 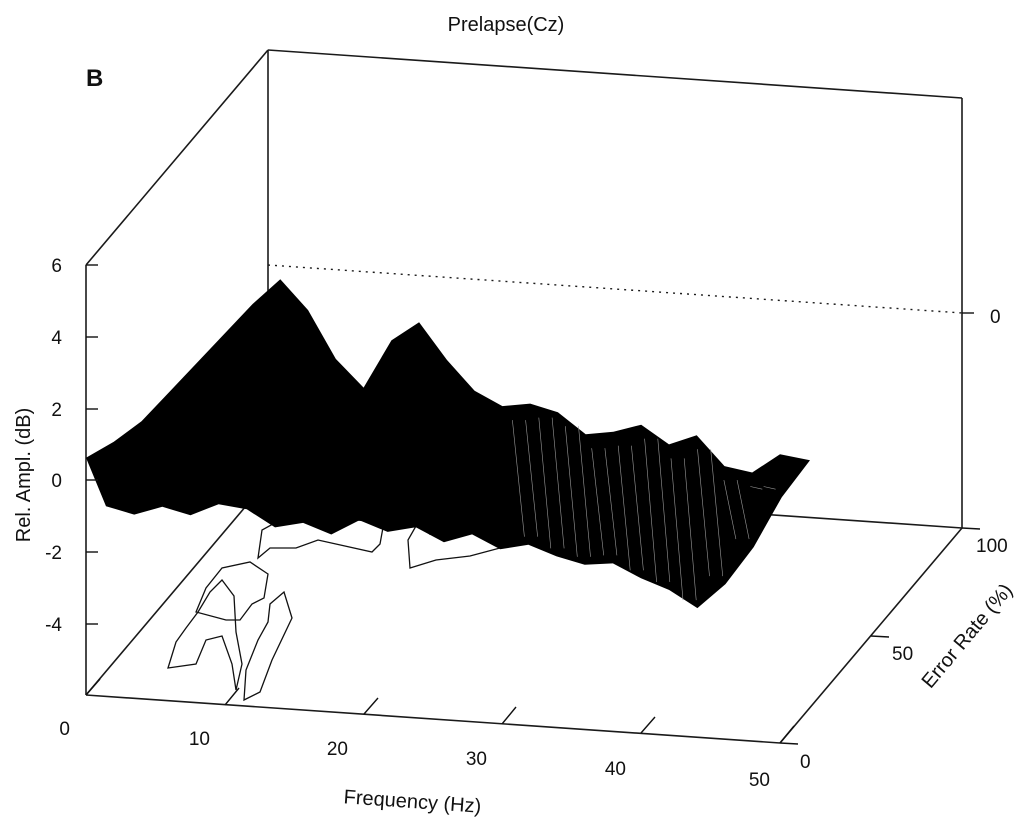 What do you see at coordinates (759, 780) in the screenshot?
I see `x-tick-label: 50` at bounding box center [759, 780].